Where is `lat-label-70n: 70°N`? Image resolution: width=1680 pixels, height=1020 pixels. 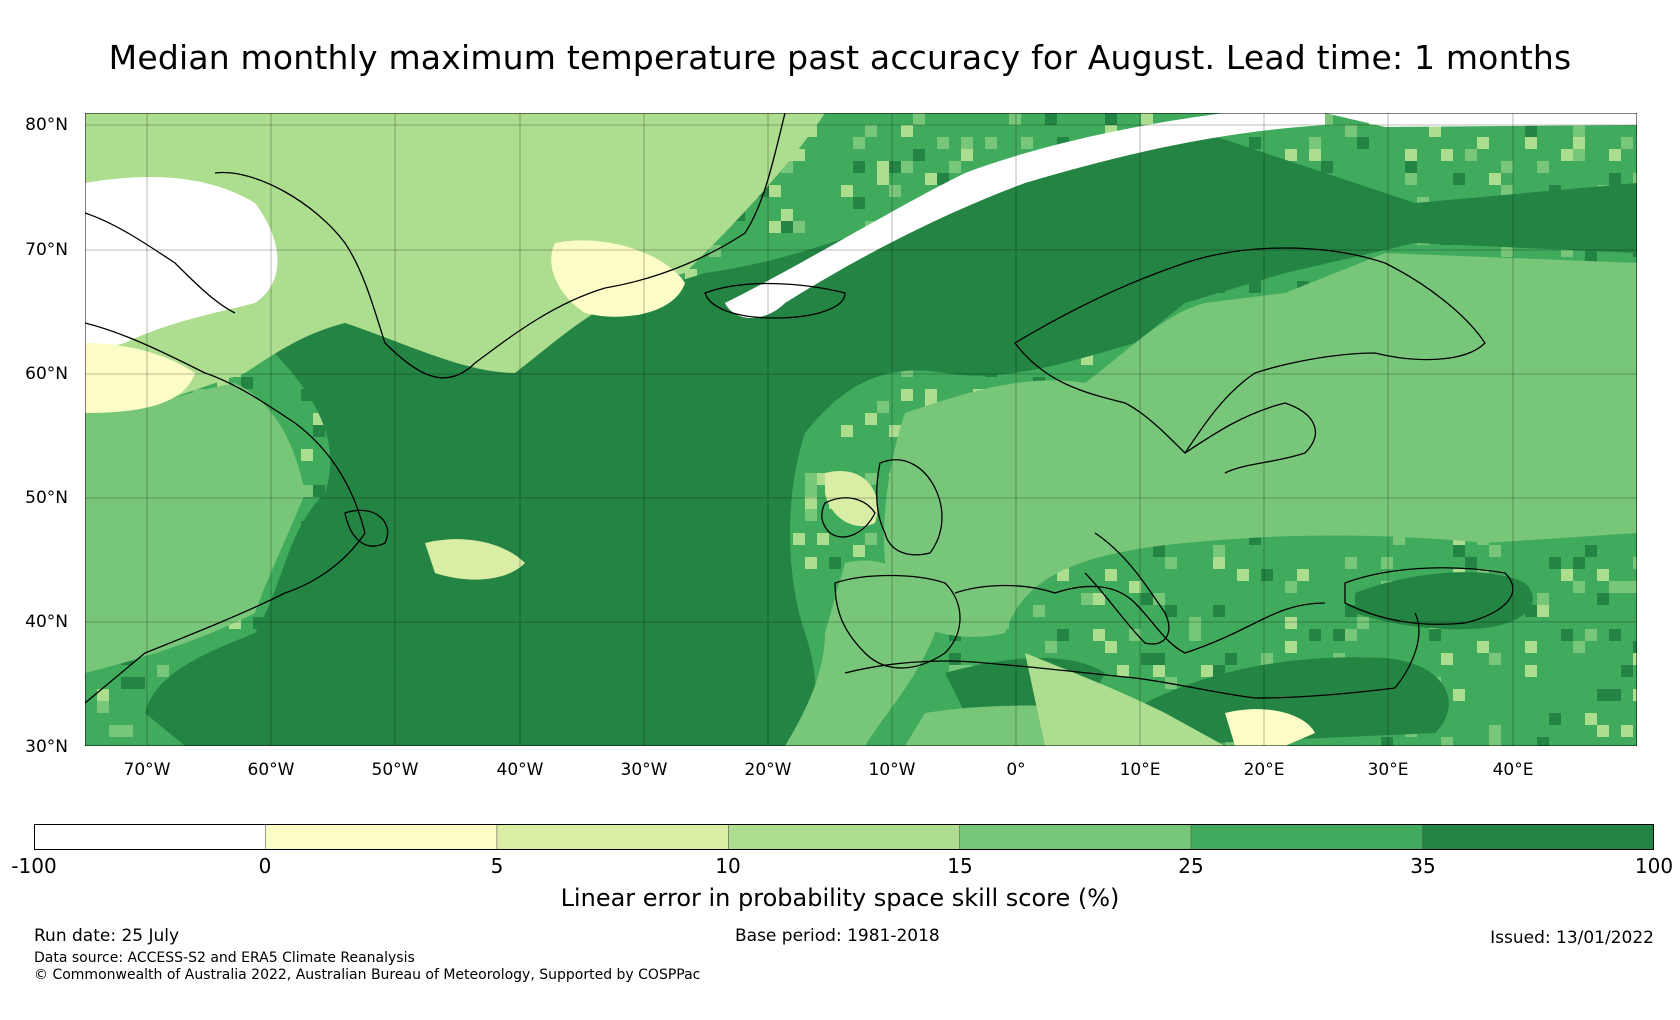 lat-label-70n: 70°N is located at coordinates (46, 250).